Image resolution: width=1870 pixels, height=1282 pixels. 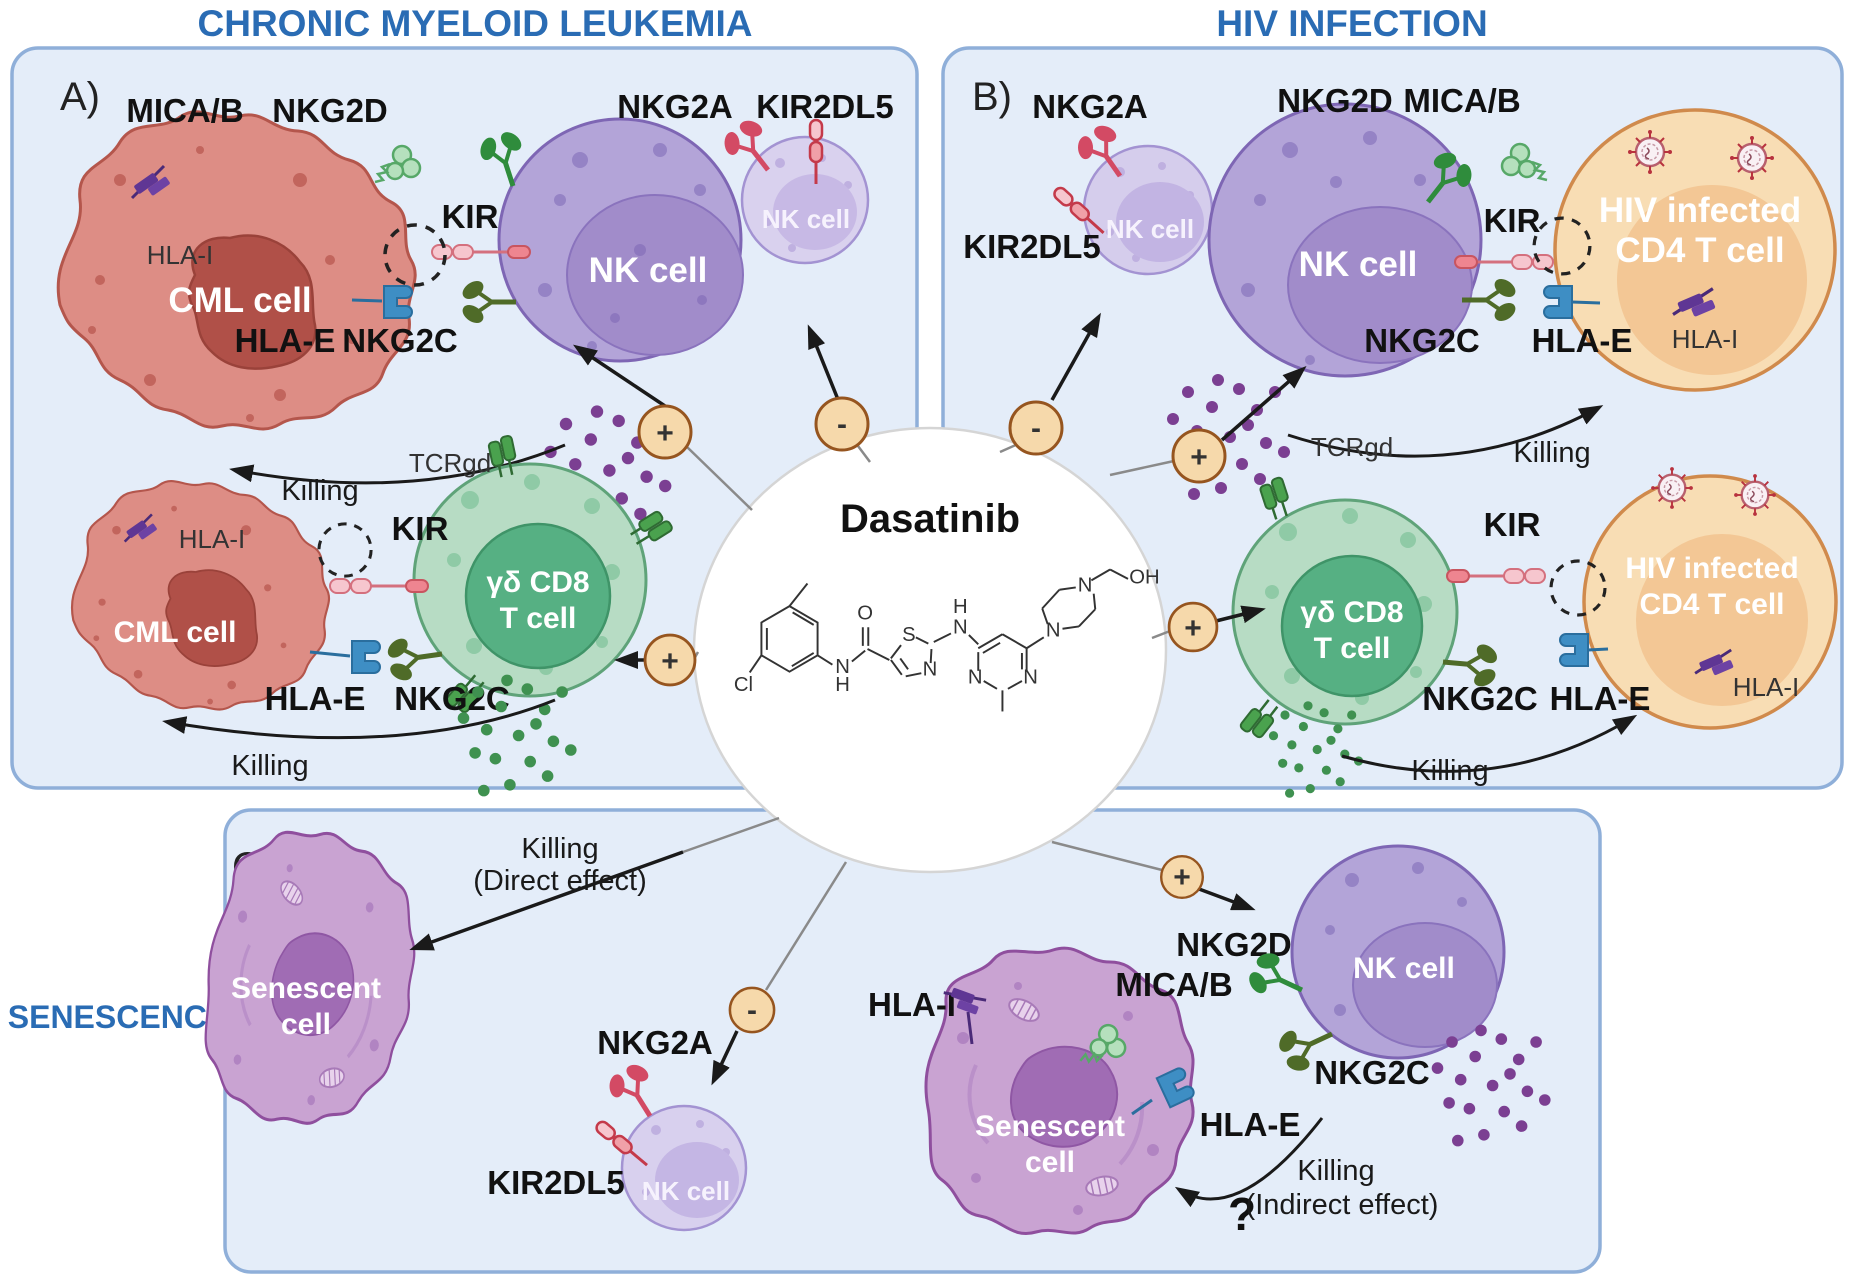 What do you see at coordinates (1242, 1214) in the screenshot?
I see `question-mark: ?` at bounding box center [1242, 1214].